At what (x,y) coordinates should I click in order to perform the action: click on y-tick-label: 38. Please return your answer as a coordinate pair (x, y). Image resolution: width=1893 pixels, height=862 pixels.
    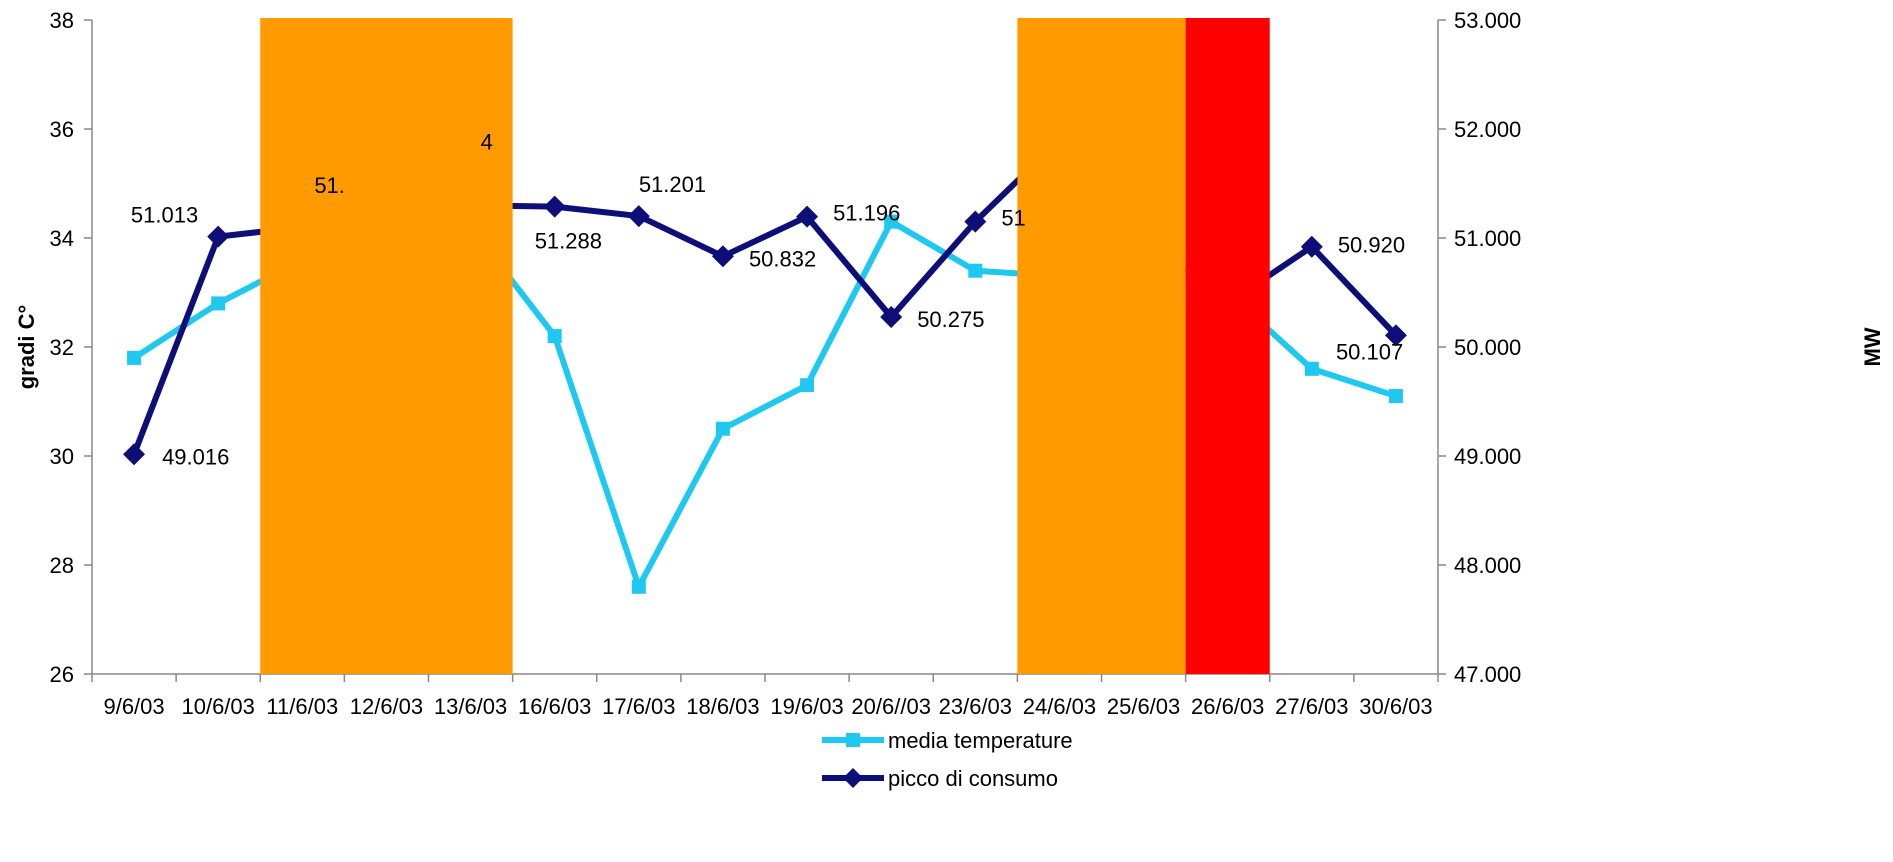
    Looking at the image, I should click on (62, 20).